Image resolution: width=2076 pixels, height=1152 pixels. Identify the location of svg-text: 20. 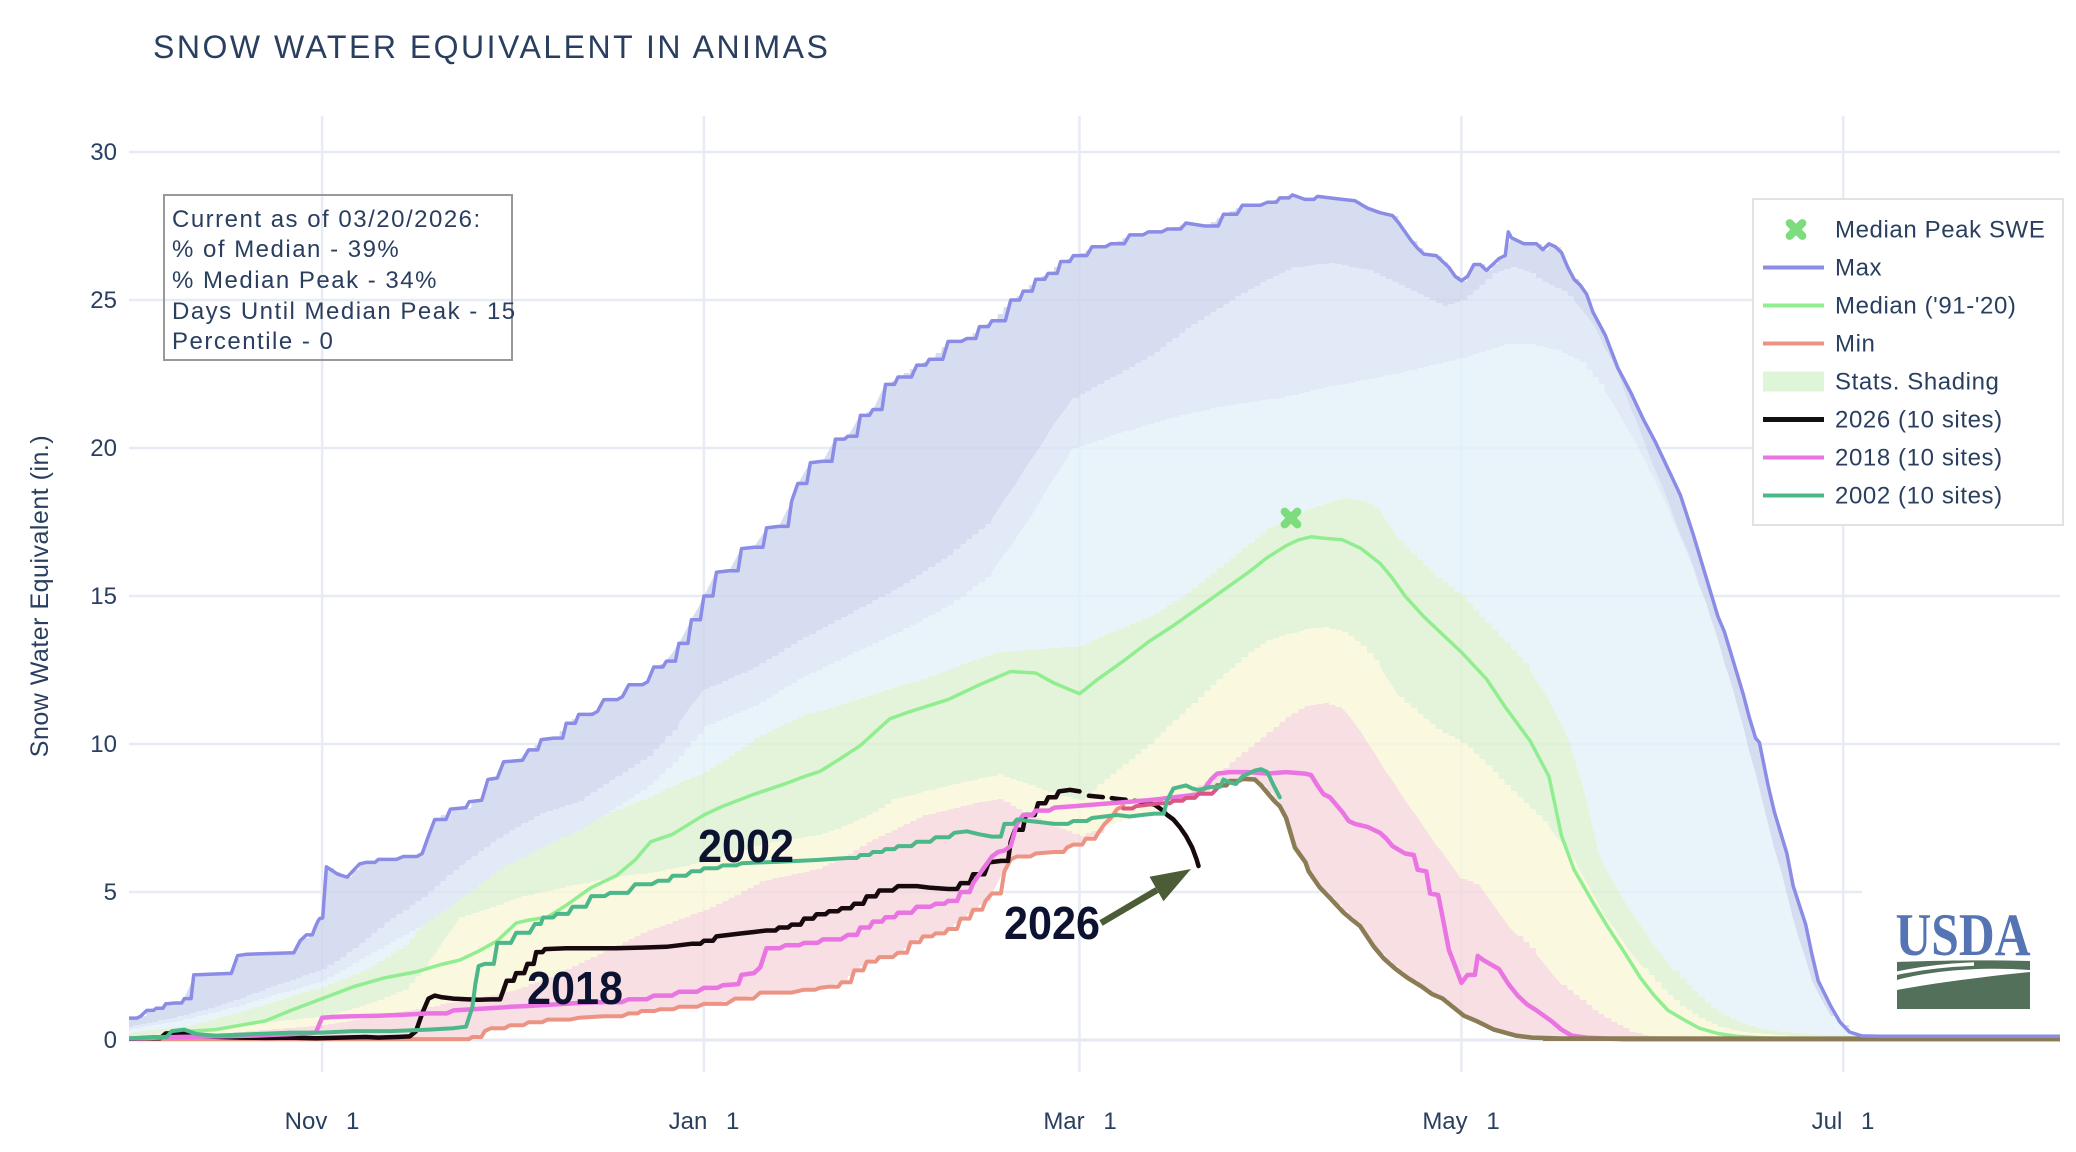
(103, 448).